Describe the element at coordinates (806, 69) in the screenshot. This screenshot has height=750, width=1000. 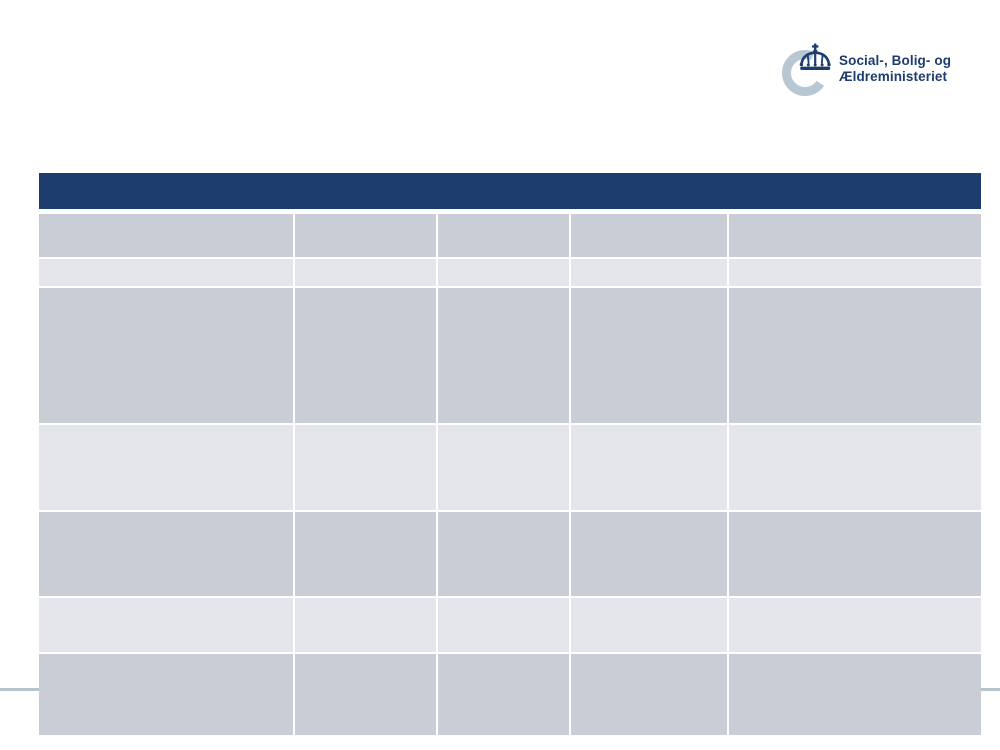
I see `crown-crescent-icon` at that location.